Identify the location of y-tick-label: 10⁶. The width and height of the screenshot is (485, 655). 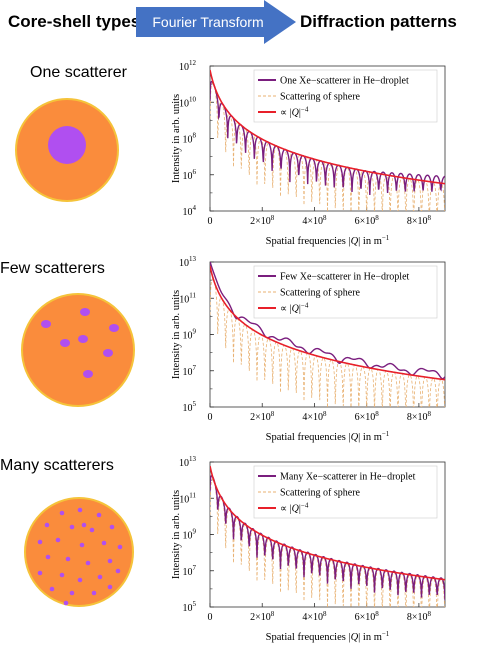
(190, 175).